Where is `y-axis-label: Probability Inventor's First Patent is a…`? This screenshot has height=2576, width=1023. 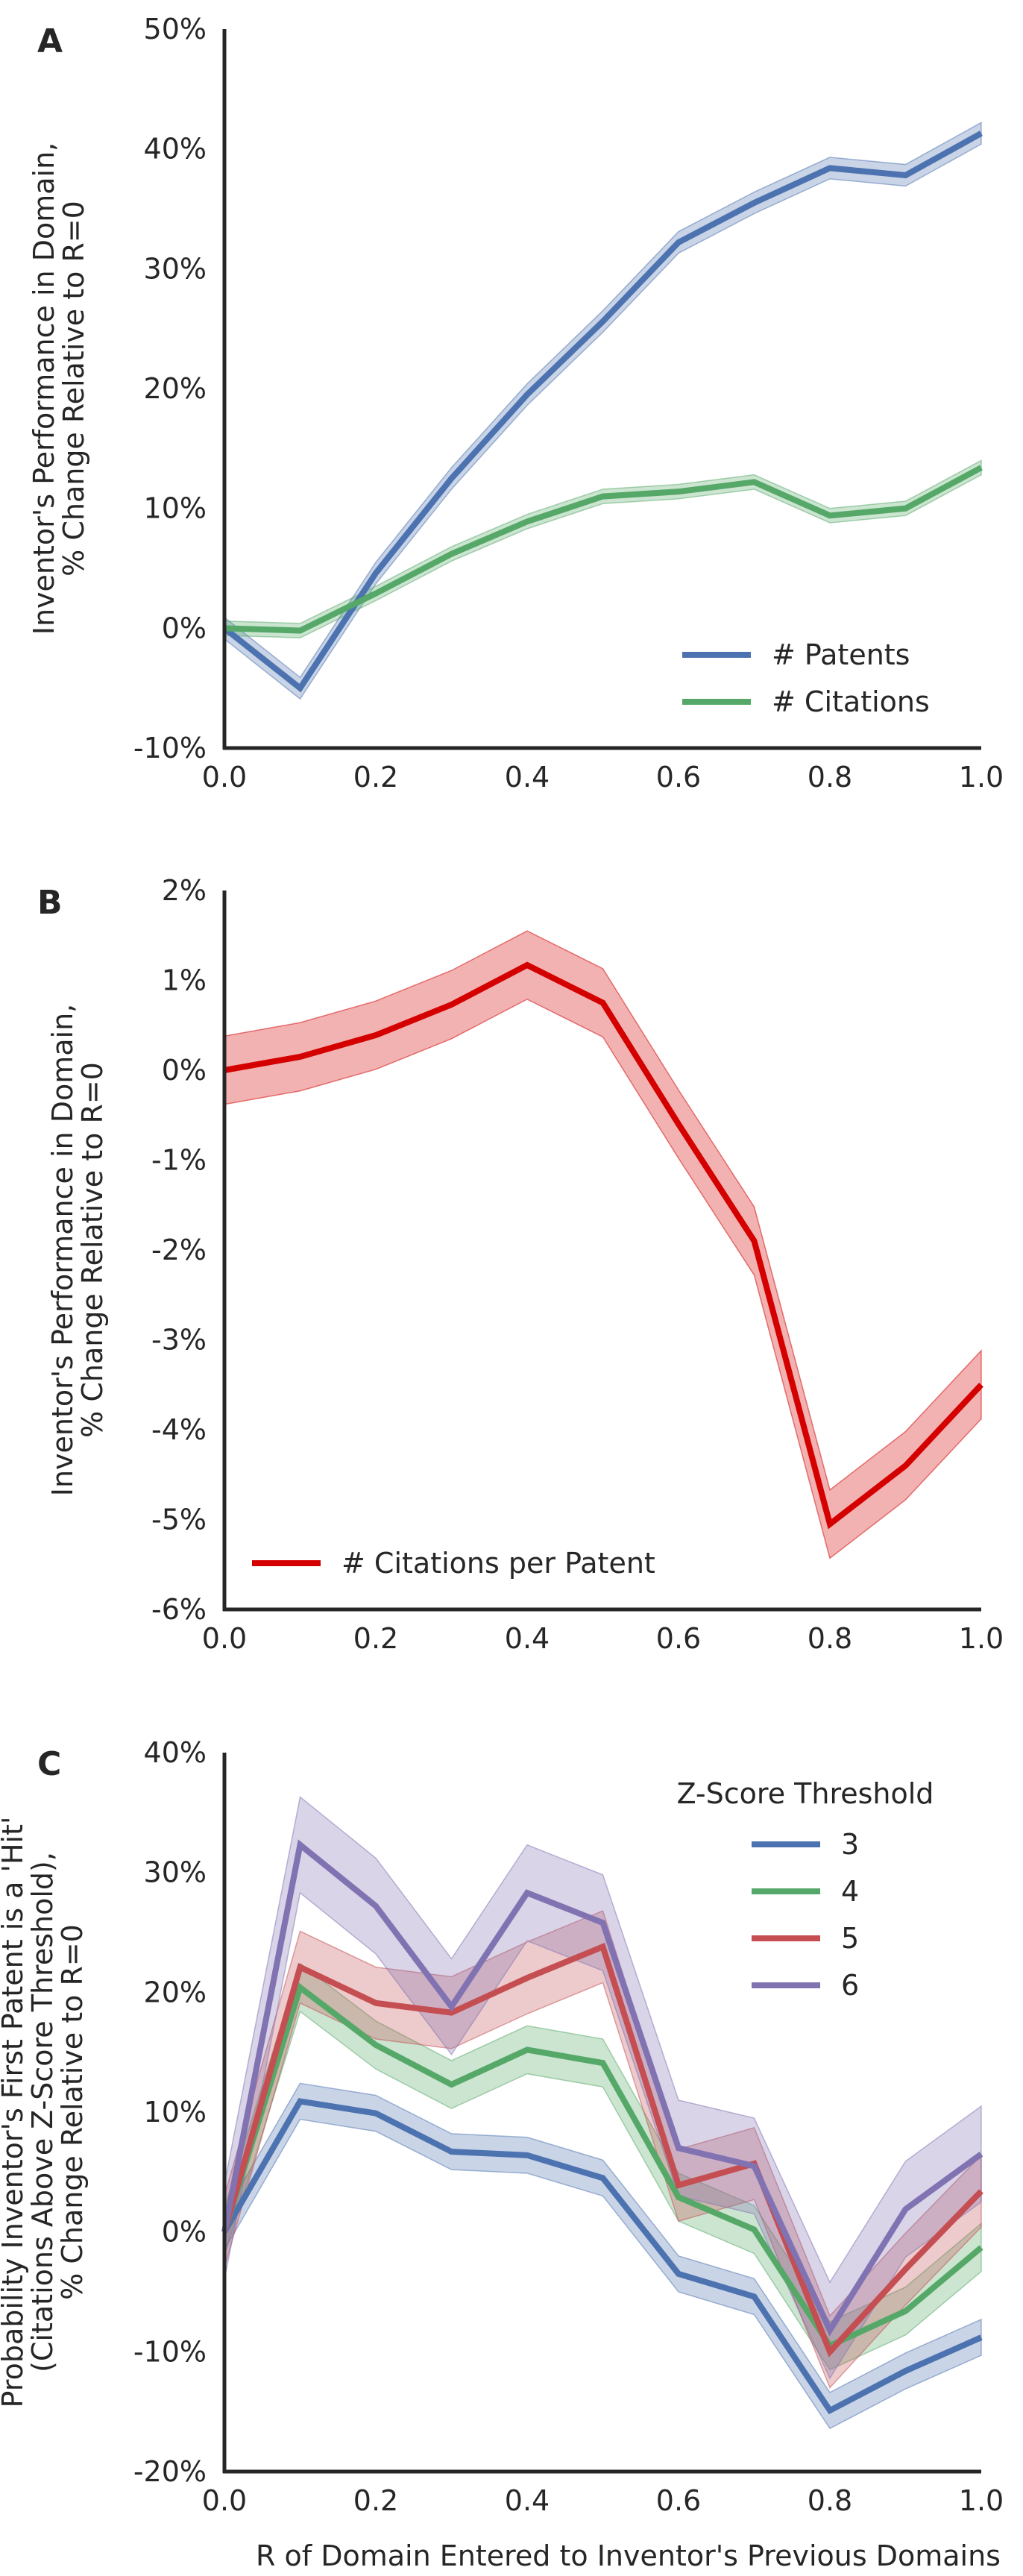 y-axis-label: Probability Inventor's First Patent is a… is located at coordinates (14, 2113).